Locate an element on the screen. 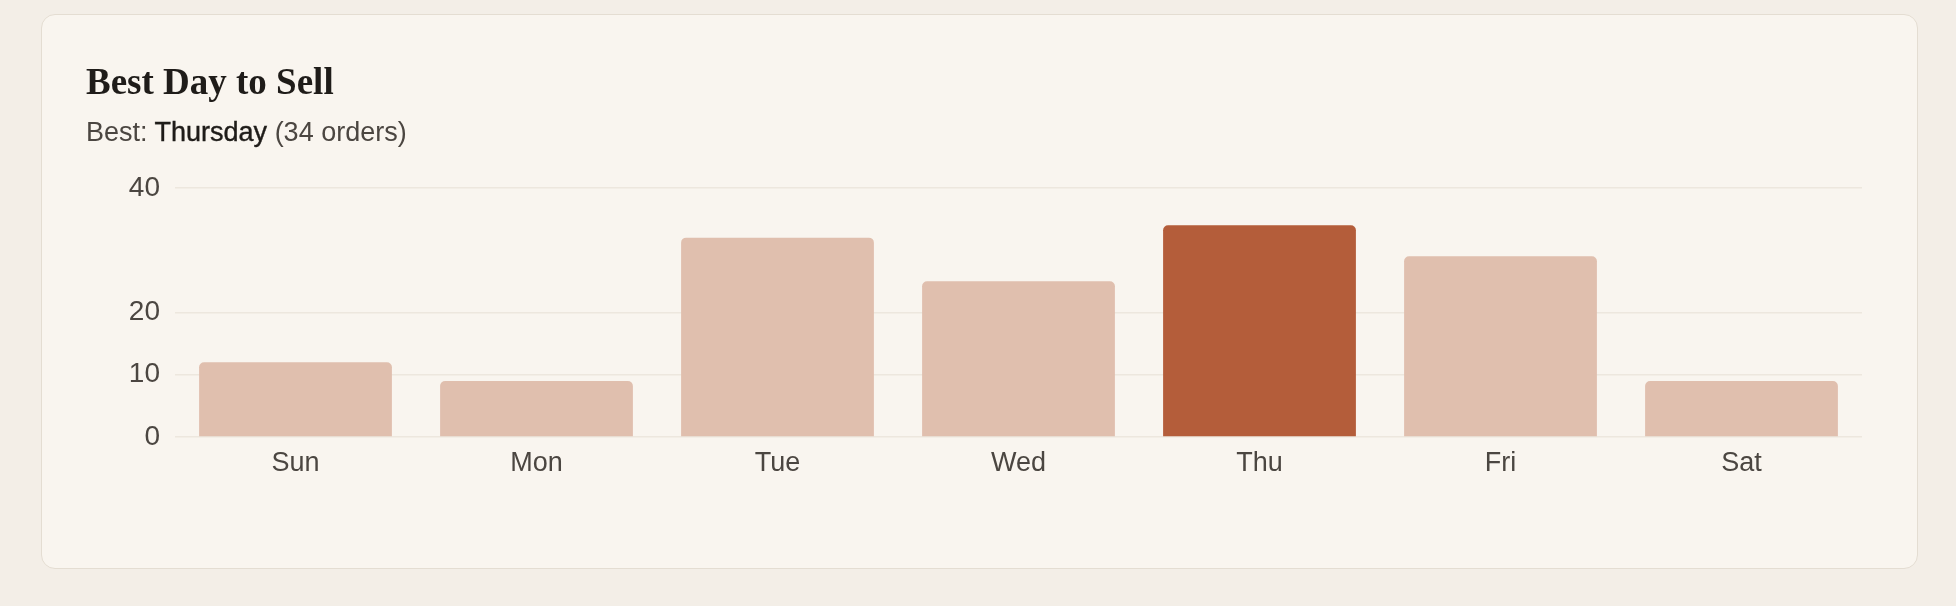  x-tick-label: Sat is located at coordinates (1742, 461).